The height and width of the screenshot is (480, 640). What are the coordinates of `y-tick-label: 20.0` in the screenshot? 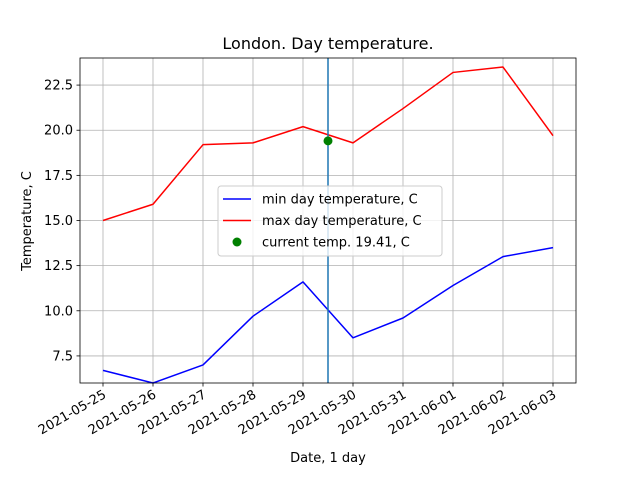 It's located at (58, 131).